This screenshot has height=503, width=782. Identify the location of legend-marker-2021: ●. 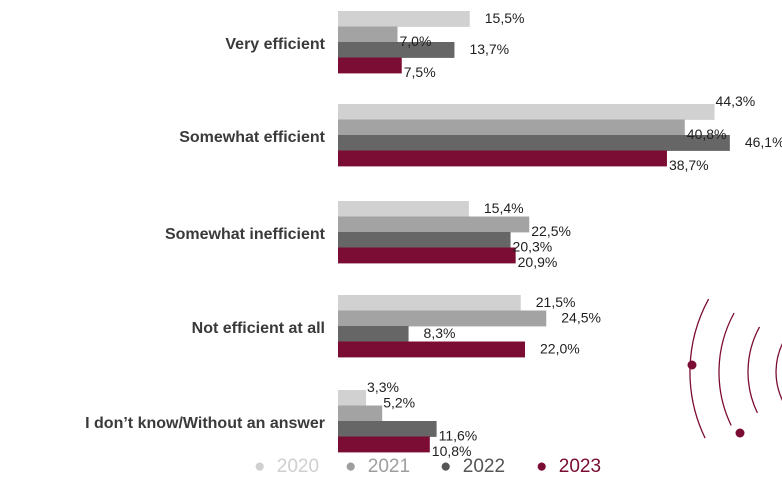
(350, 466).